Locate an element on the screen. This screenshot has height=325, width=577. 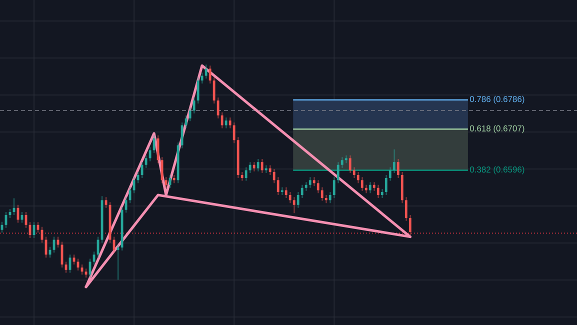
text: 0.382 (0.6596) is located at coordinates (497, 170).